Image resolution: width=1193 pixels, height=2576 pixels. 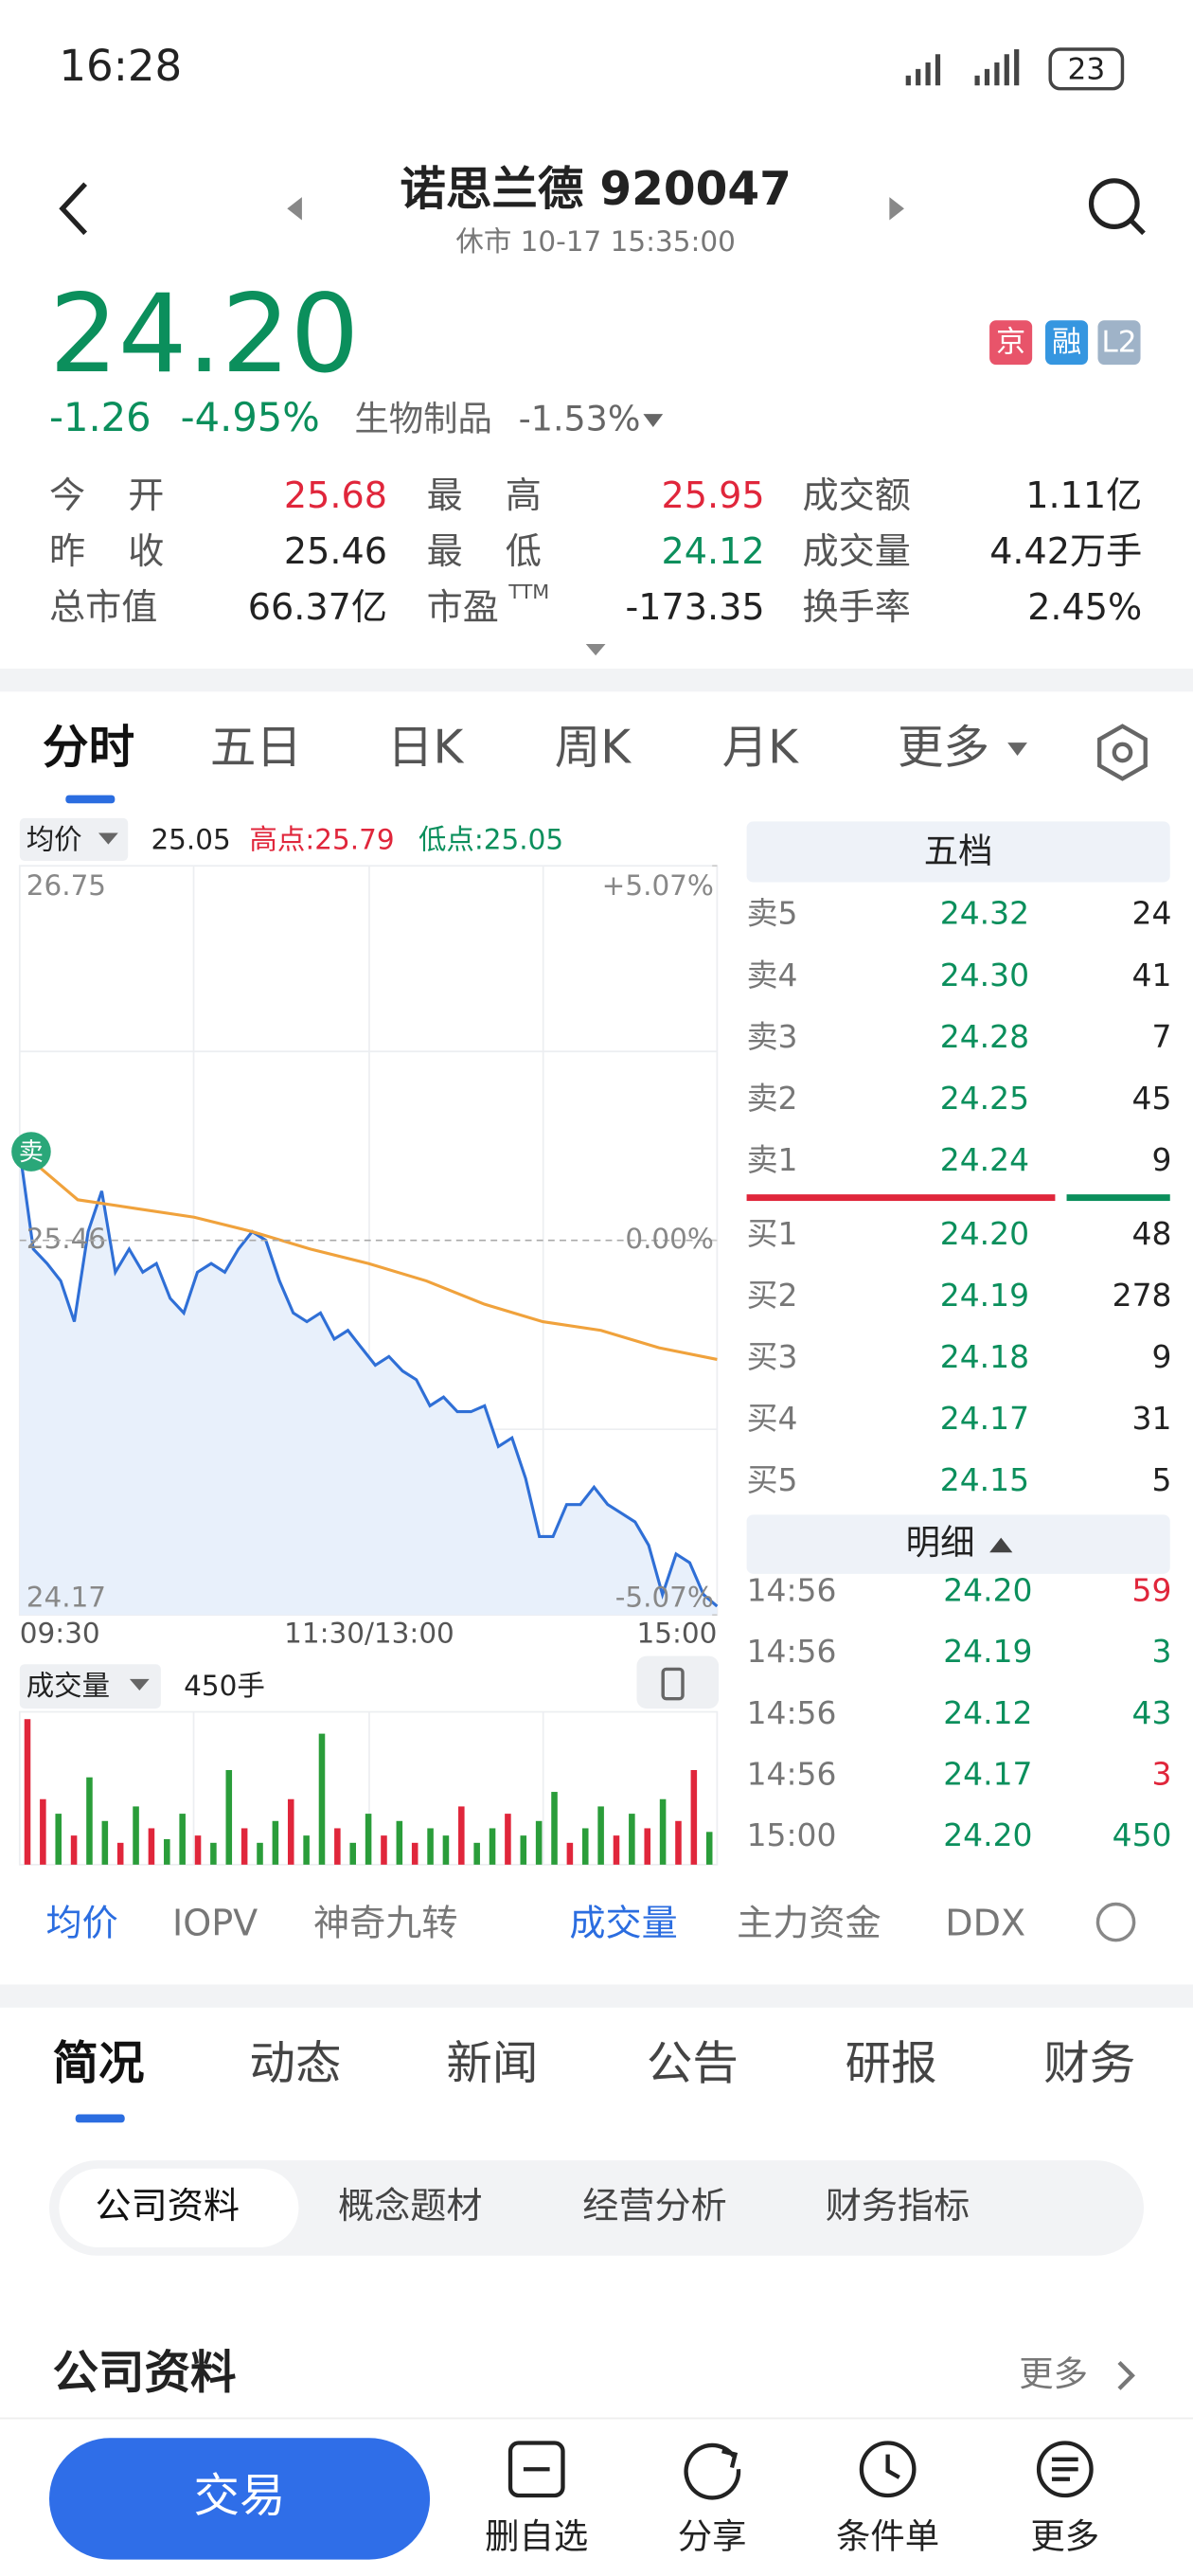 I want to click on high-label: 高点:25.79, so click(x=321, y=840).